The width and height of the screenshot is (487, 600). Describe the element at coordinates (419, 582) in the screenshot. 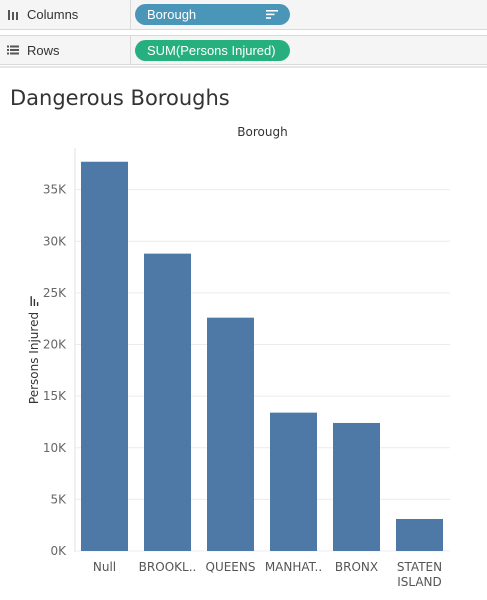

I see `x-tick-label: ISLAND` at that location.